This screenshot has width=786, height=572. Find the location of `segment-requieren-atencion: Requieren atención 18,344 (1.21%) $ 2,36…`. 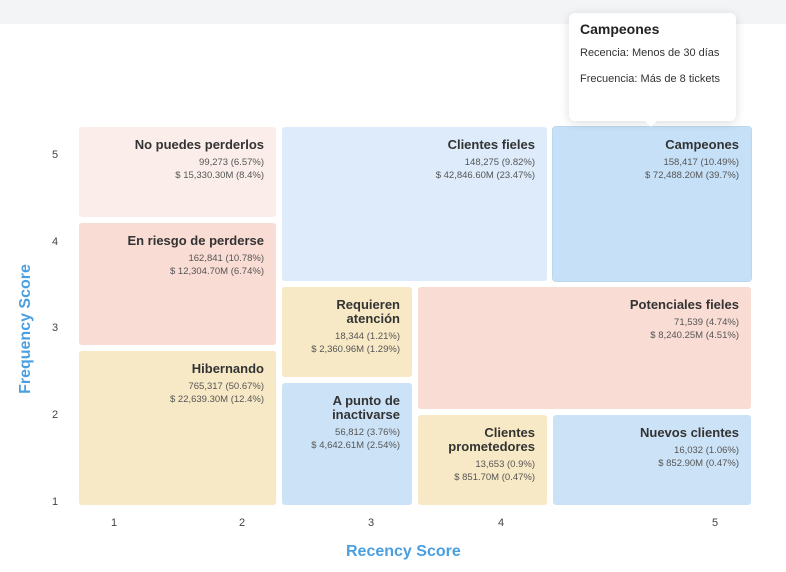

segment-requieren-atencion: Requieren atención 18,344 (1.21%) $ 2,36… is located at coordinates (347, 332).